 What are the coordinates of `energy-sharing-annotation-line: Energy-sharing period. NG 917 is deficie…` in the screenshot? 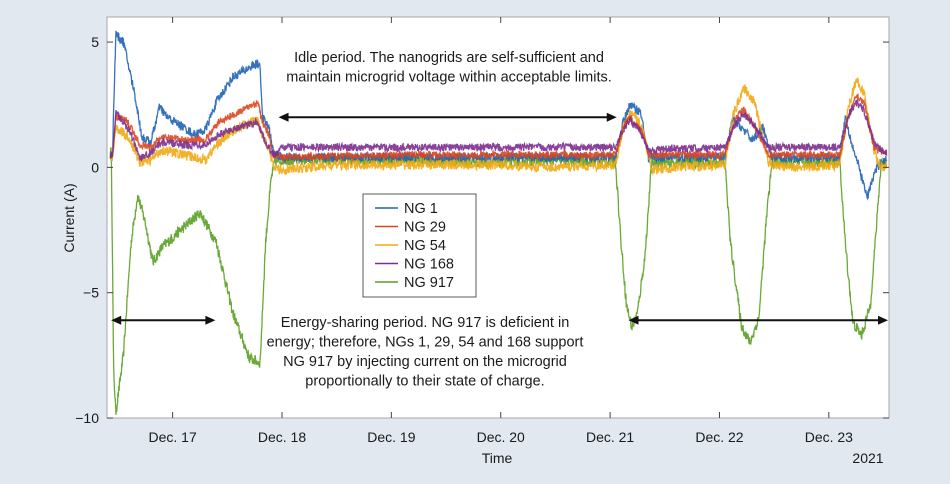 It's located at (425, 323).